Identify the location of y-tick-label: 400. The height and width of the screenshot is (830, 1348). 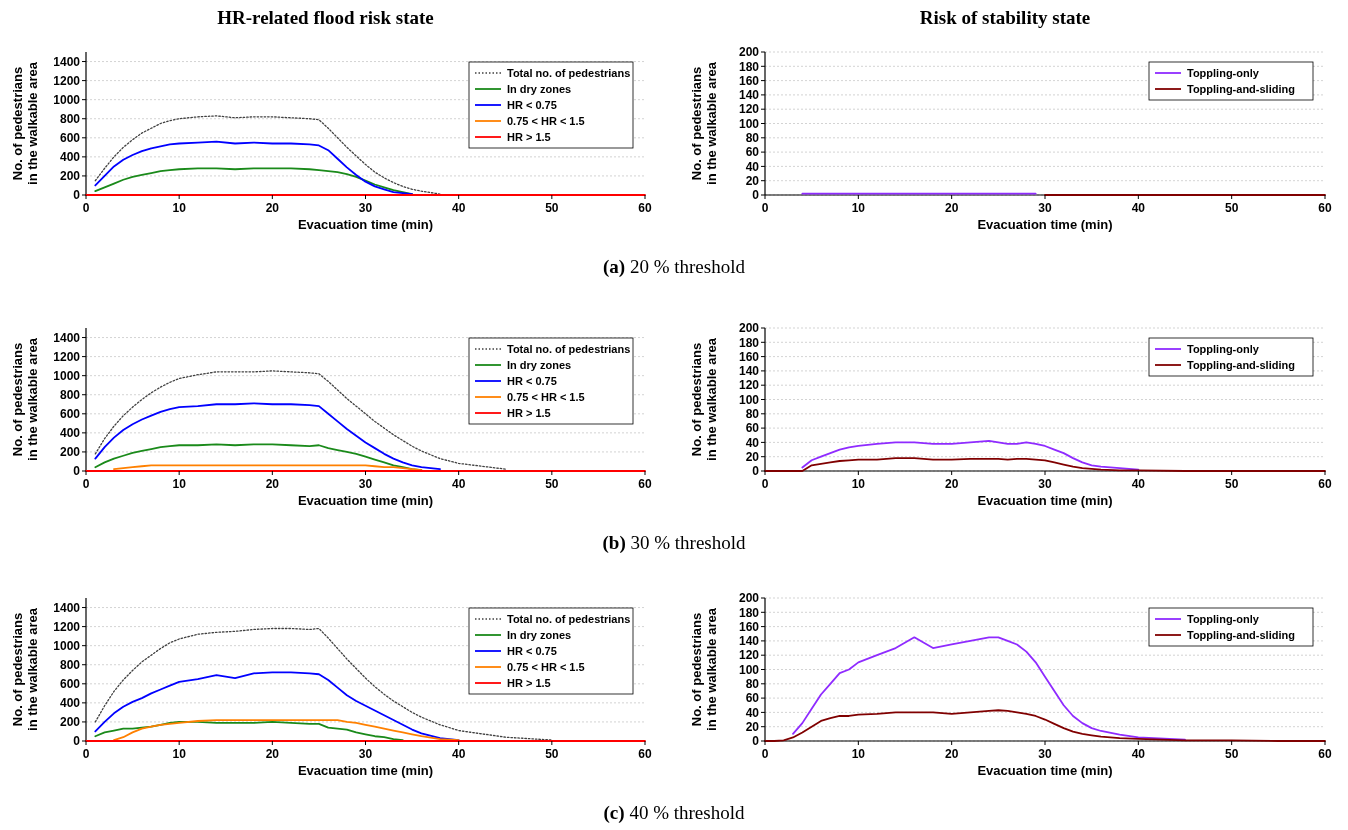
(70, 433).